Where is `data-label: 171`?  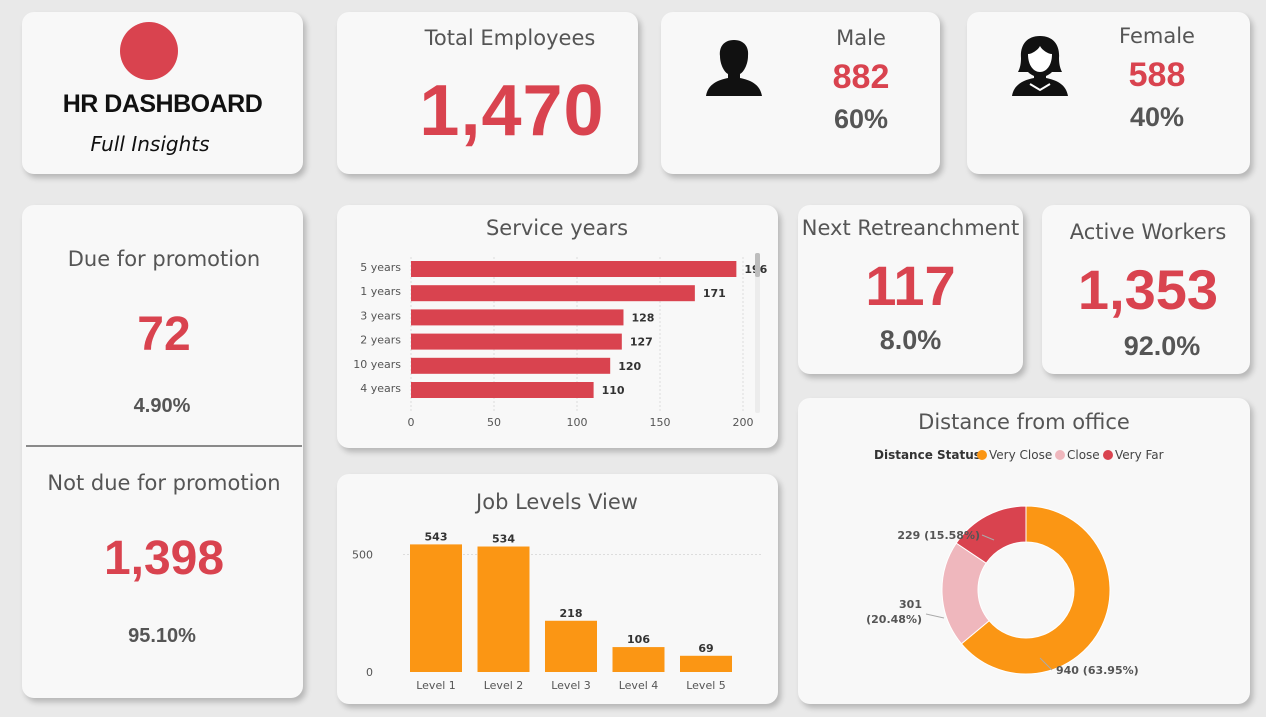 data-label: 171 is located at coordinates (714, 293).